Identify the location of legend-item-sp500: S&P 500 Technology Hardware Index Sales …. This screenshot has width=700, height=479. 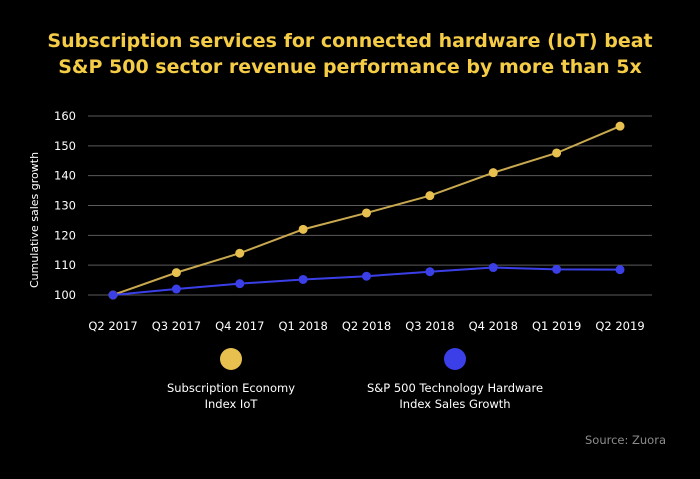
(455, 380).